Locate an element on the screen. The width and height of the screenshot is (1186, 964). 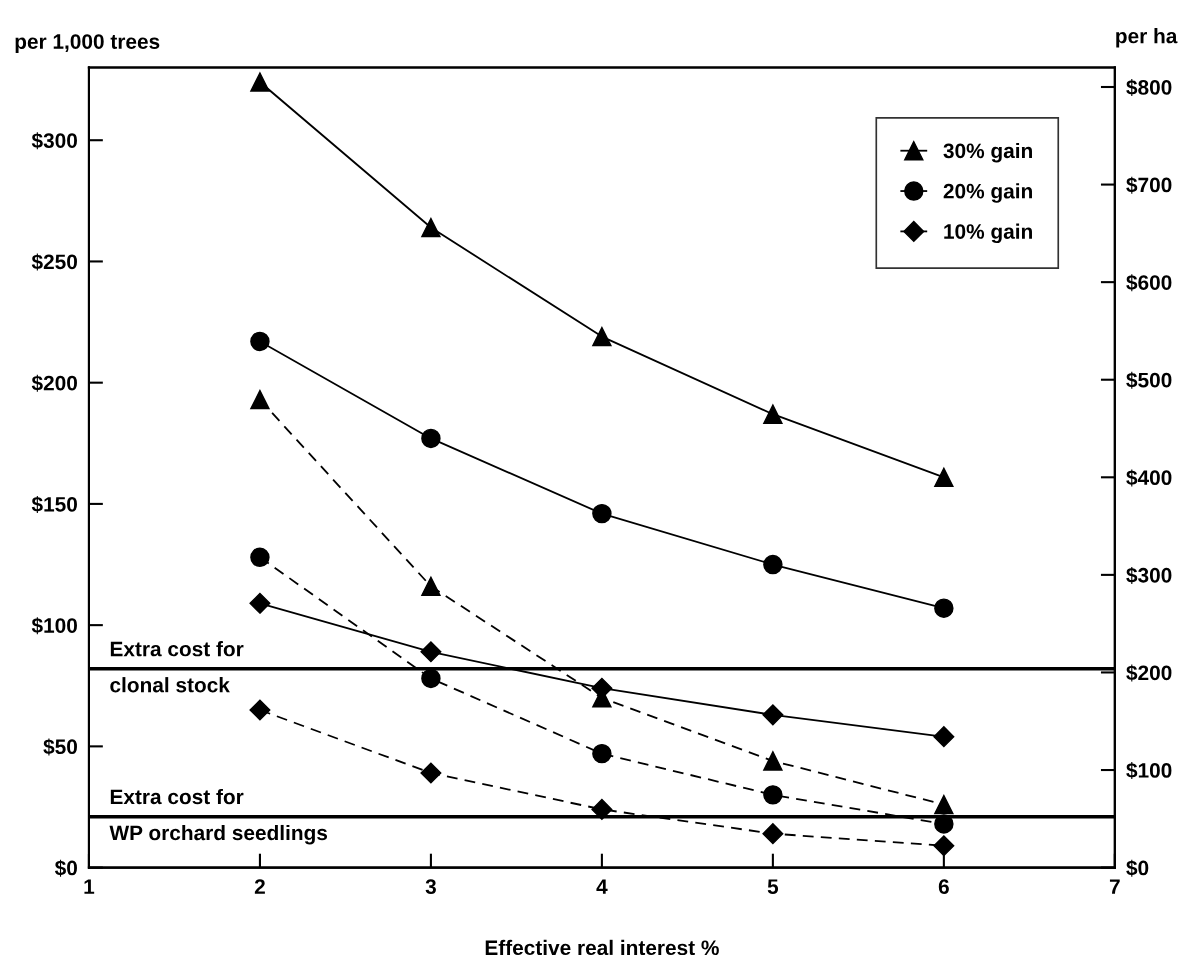
y-tick-label: $150 is located at coordinates (54, 504).